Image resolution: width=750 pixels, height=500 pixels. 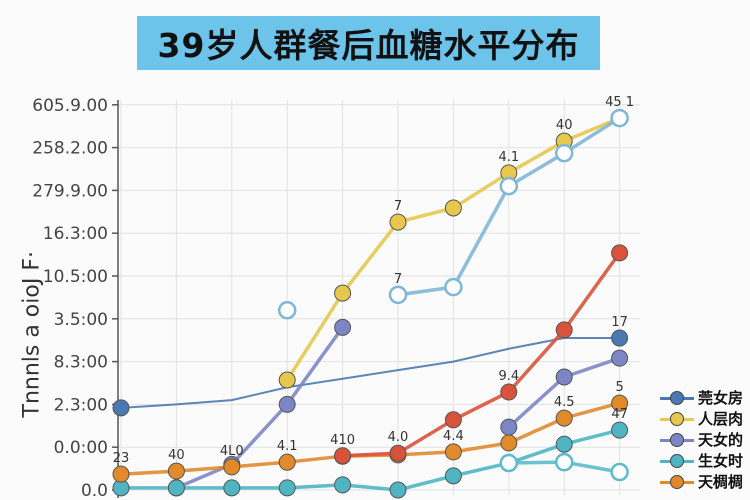 What do you see at coordinates (70, 149) in the screenshot?
I see `y-tick-label: 258.2.00` at bounding box center [70, 149].